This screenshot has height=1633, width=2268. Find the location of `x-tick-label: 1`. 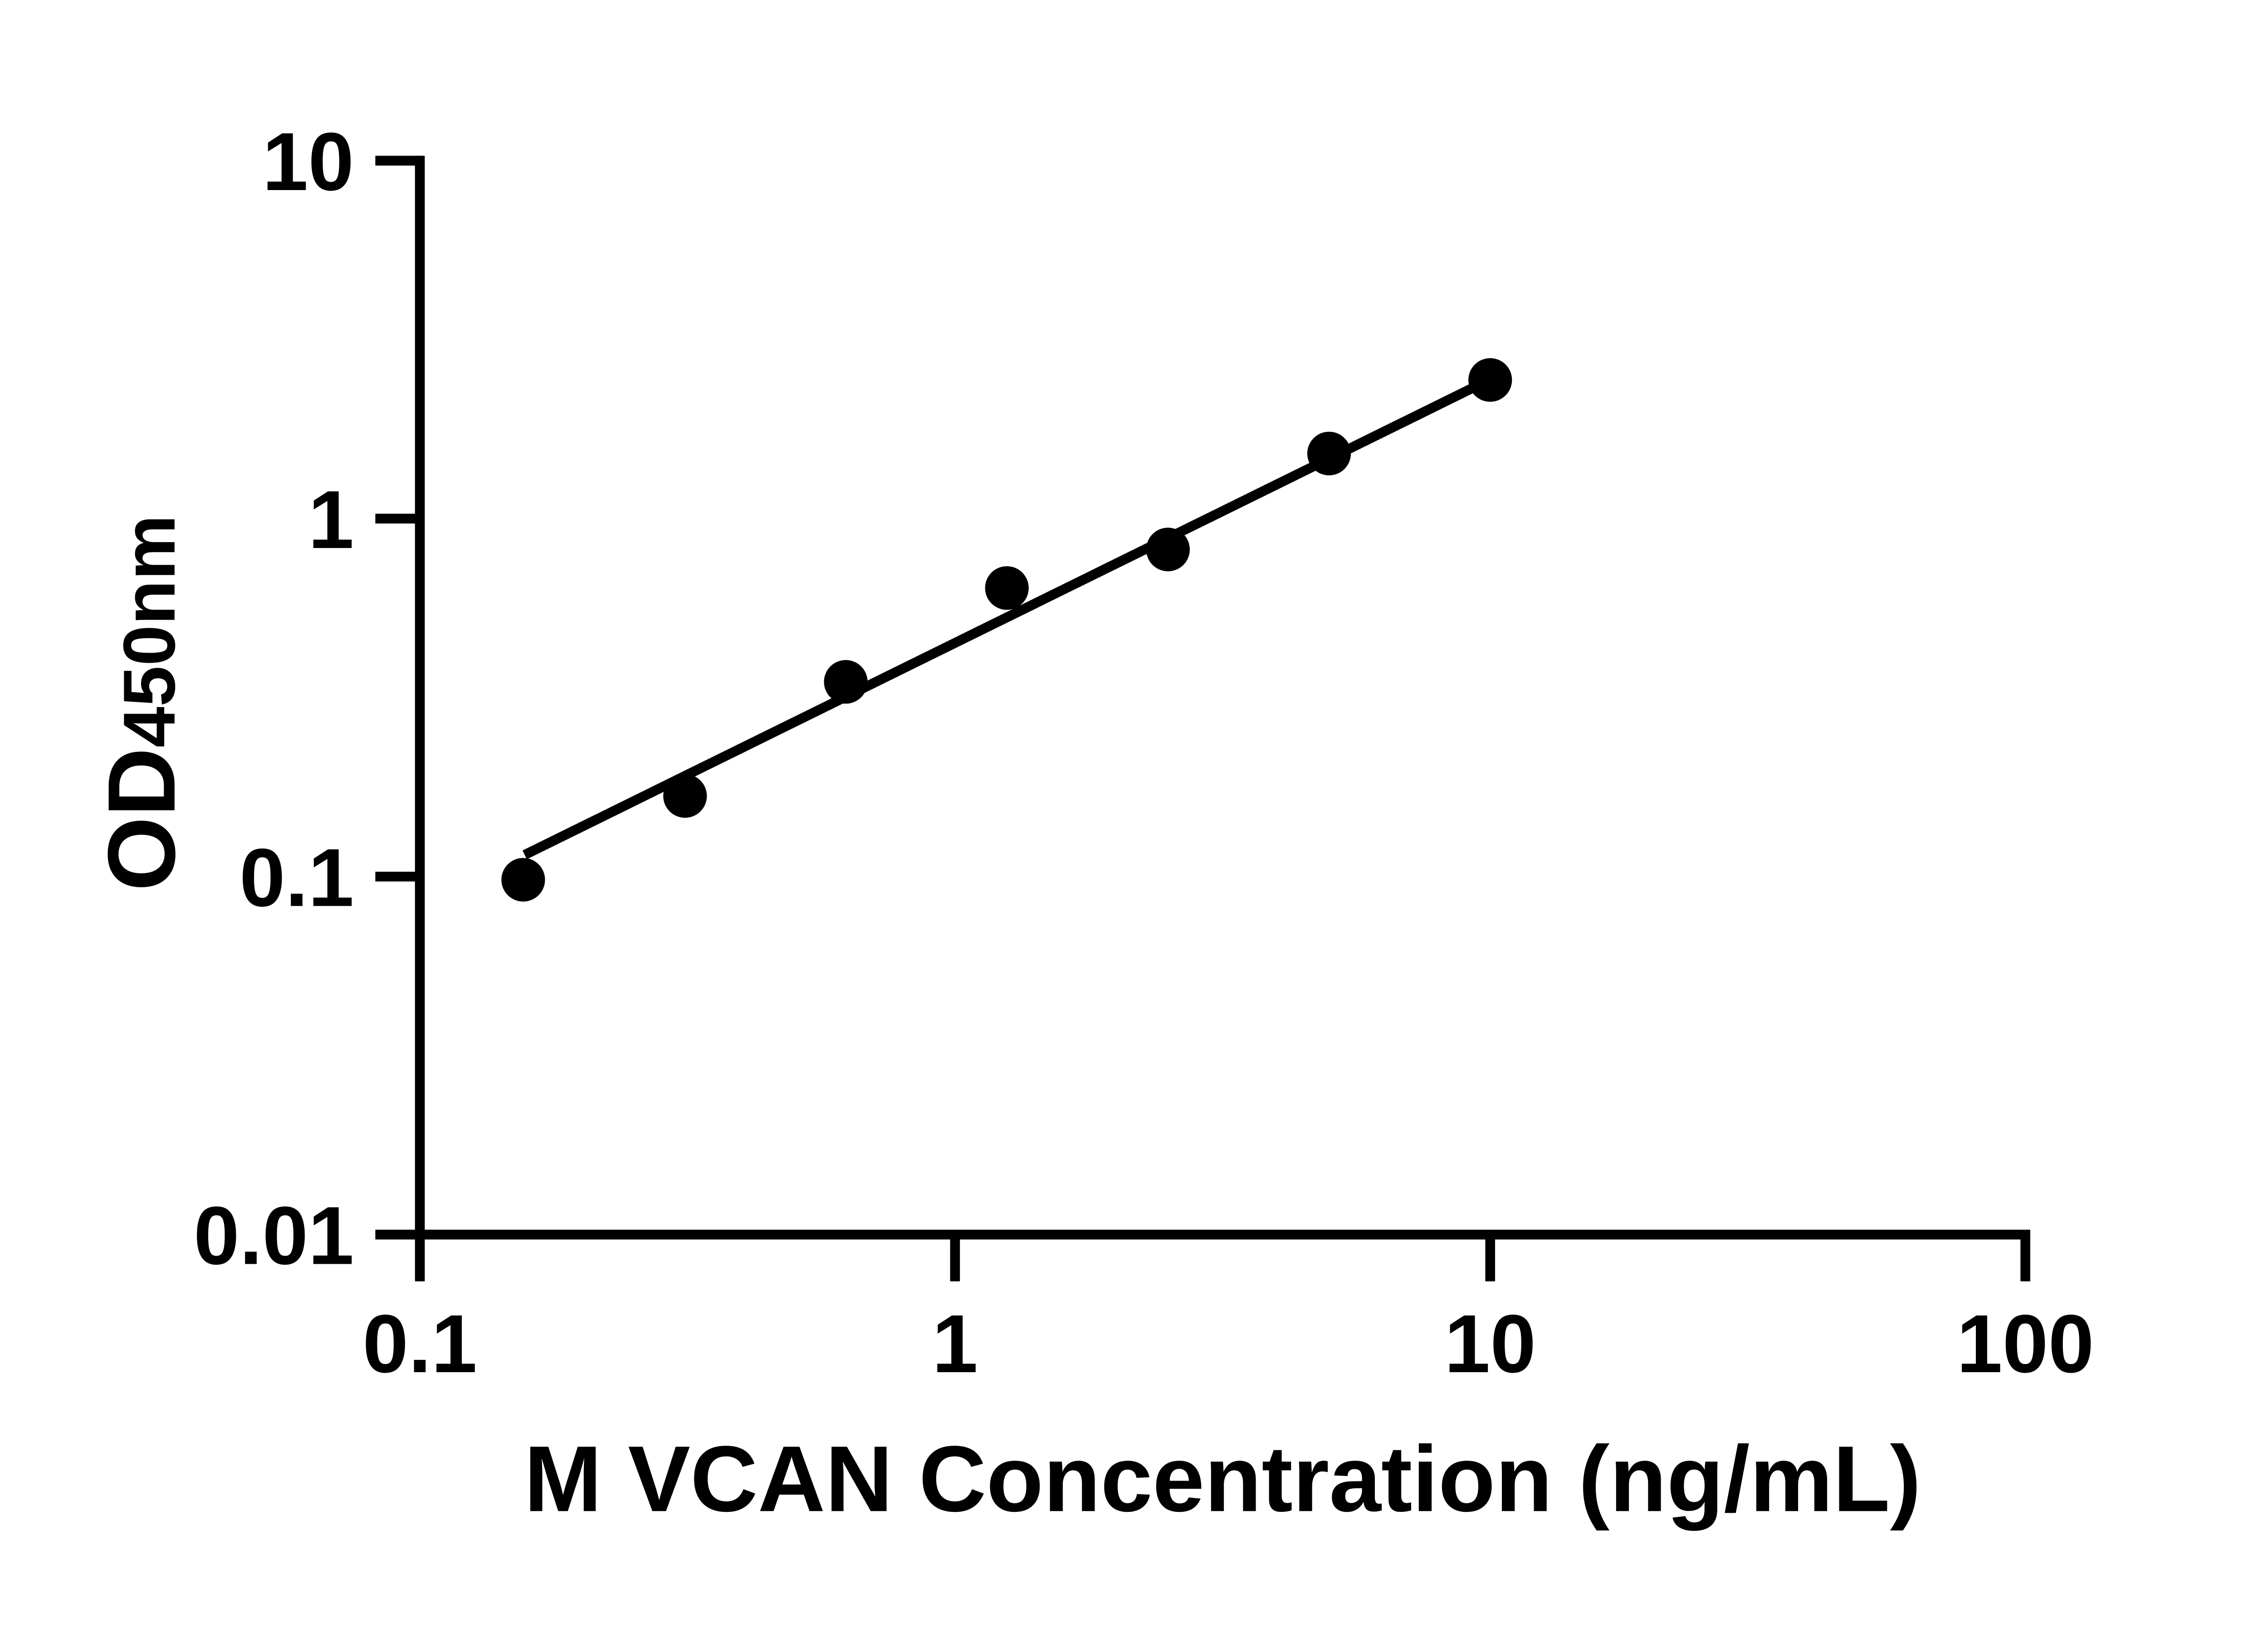

x-tick-label: 1 is located at coordinates (955, 1344).